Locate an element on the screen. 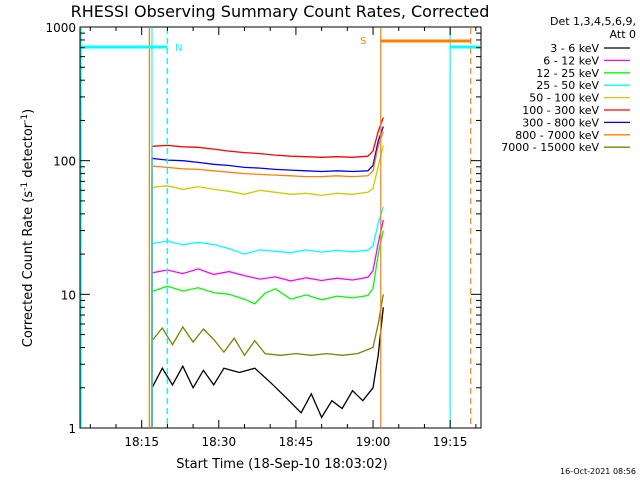 This screenshot has height=480, width=640. x-tick-label: 18:15 is located at coordinates (141, 442).